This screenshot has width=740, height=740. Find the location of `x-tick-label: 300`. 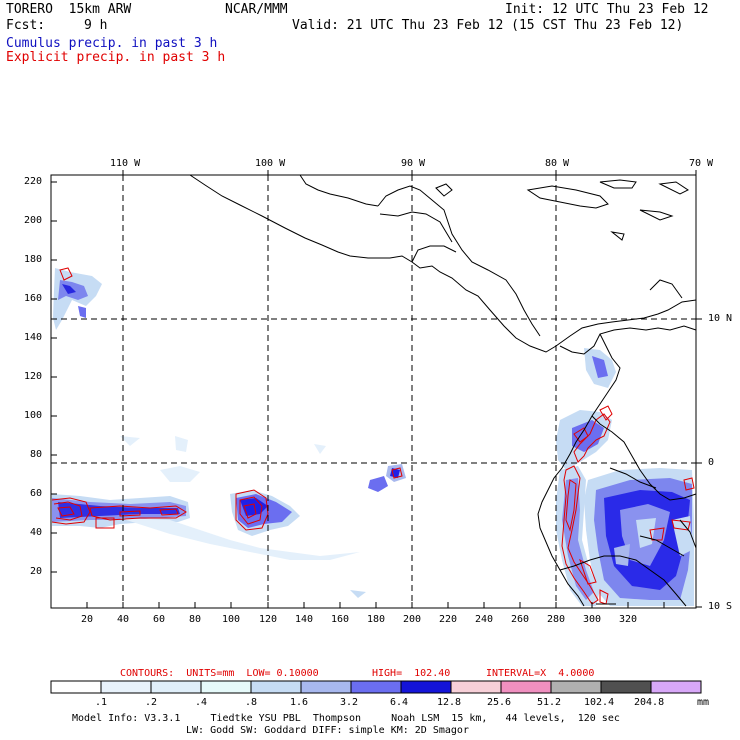

x-tick-label: 300 is located at coordinates (592, 619).